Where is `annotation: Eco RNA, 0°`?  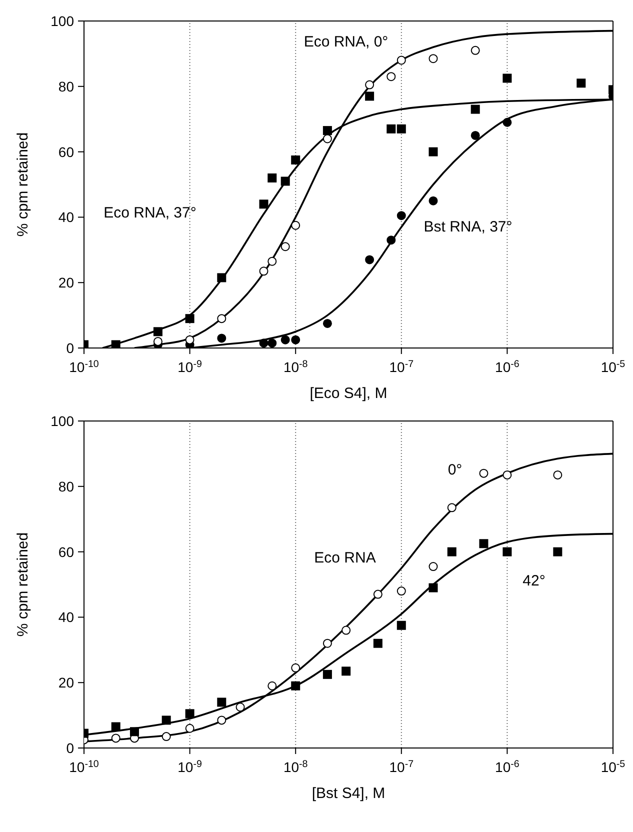 annotation: Eco RNA, 0° is located at coordinates (346, 42).